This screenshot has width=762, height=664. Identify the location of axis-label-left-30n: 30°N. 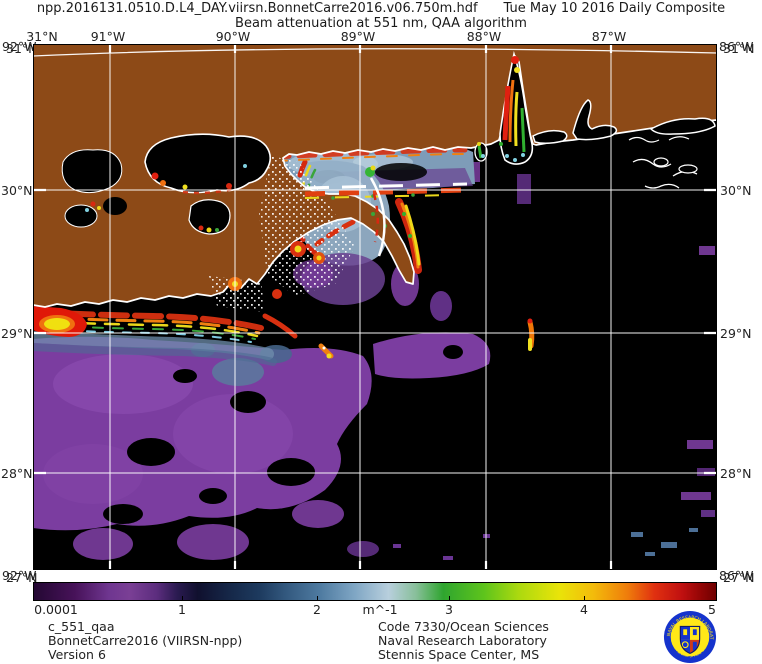
(17, 190).